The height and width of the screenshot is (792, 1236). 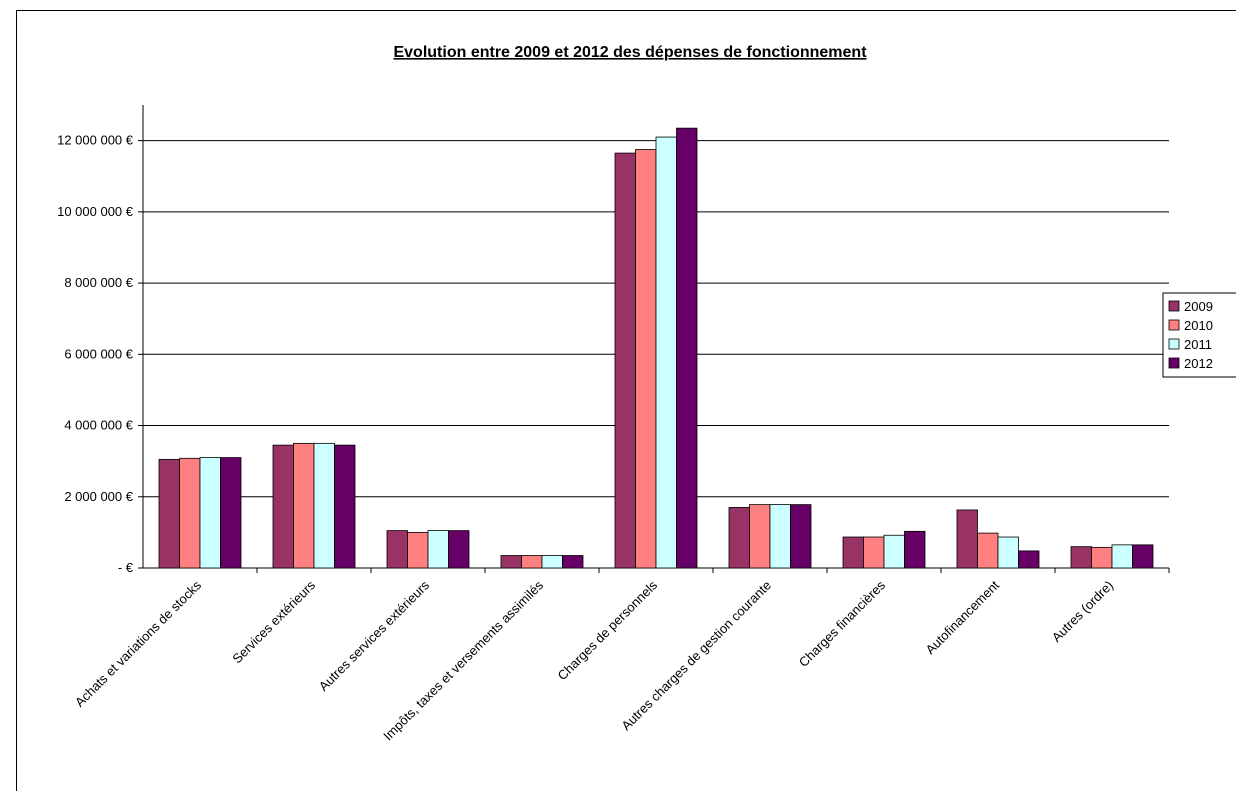 I want to click on legend-swatch-2012, so click(x=1174, y=363).